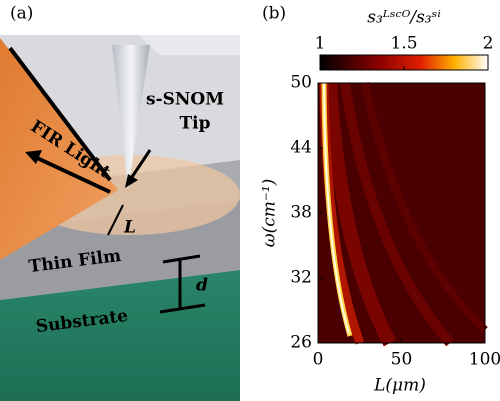 Image resolution: width=500 pixels, height=401 pixels. I want to click on heatmap-band, so click(360, 214).